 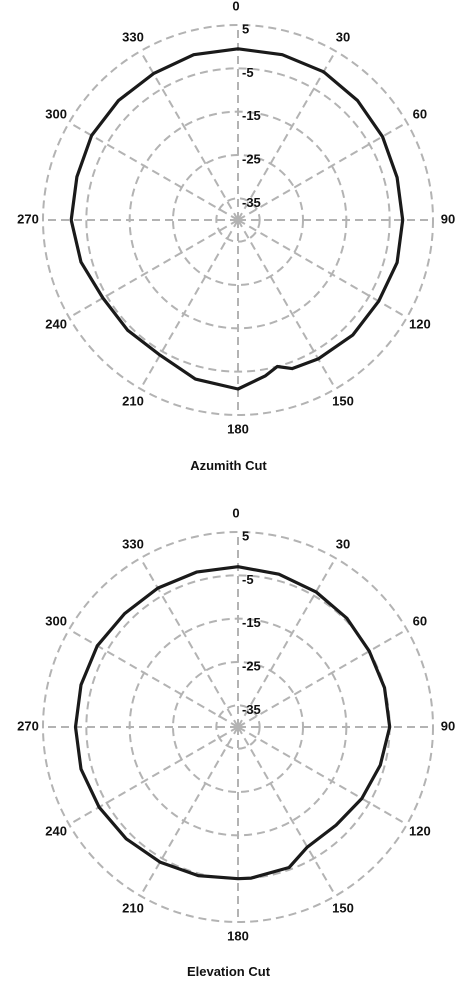 I want to click on azimuth-angle-tick-label: 90, so click(x=448, y=218).